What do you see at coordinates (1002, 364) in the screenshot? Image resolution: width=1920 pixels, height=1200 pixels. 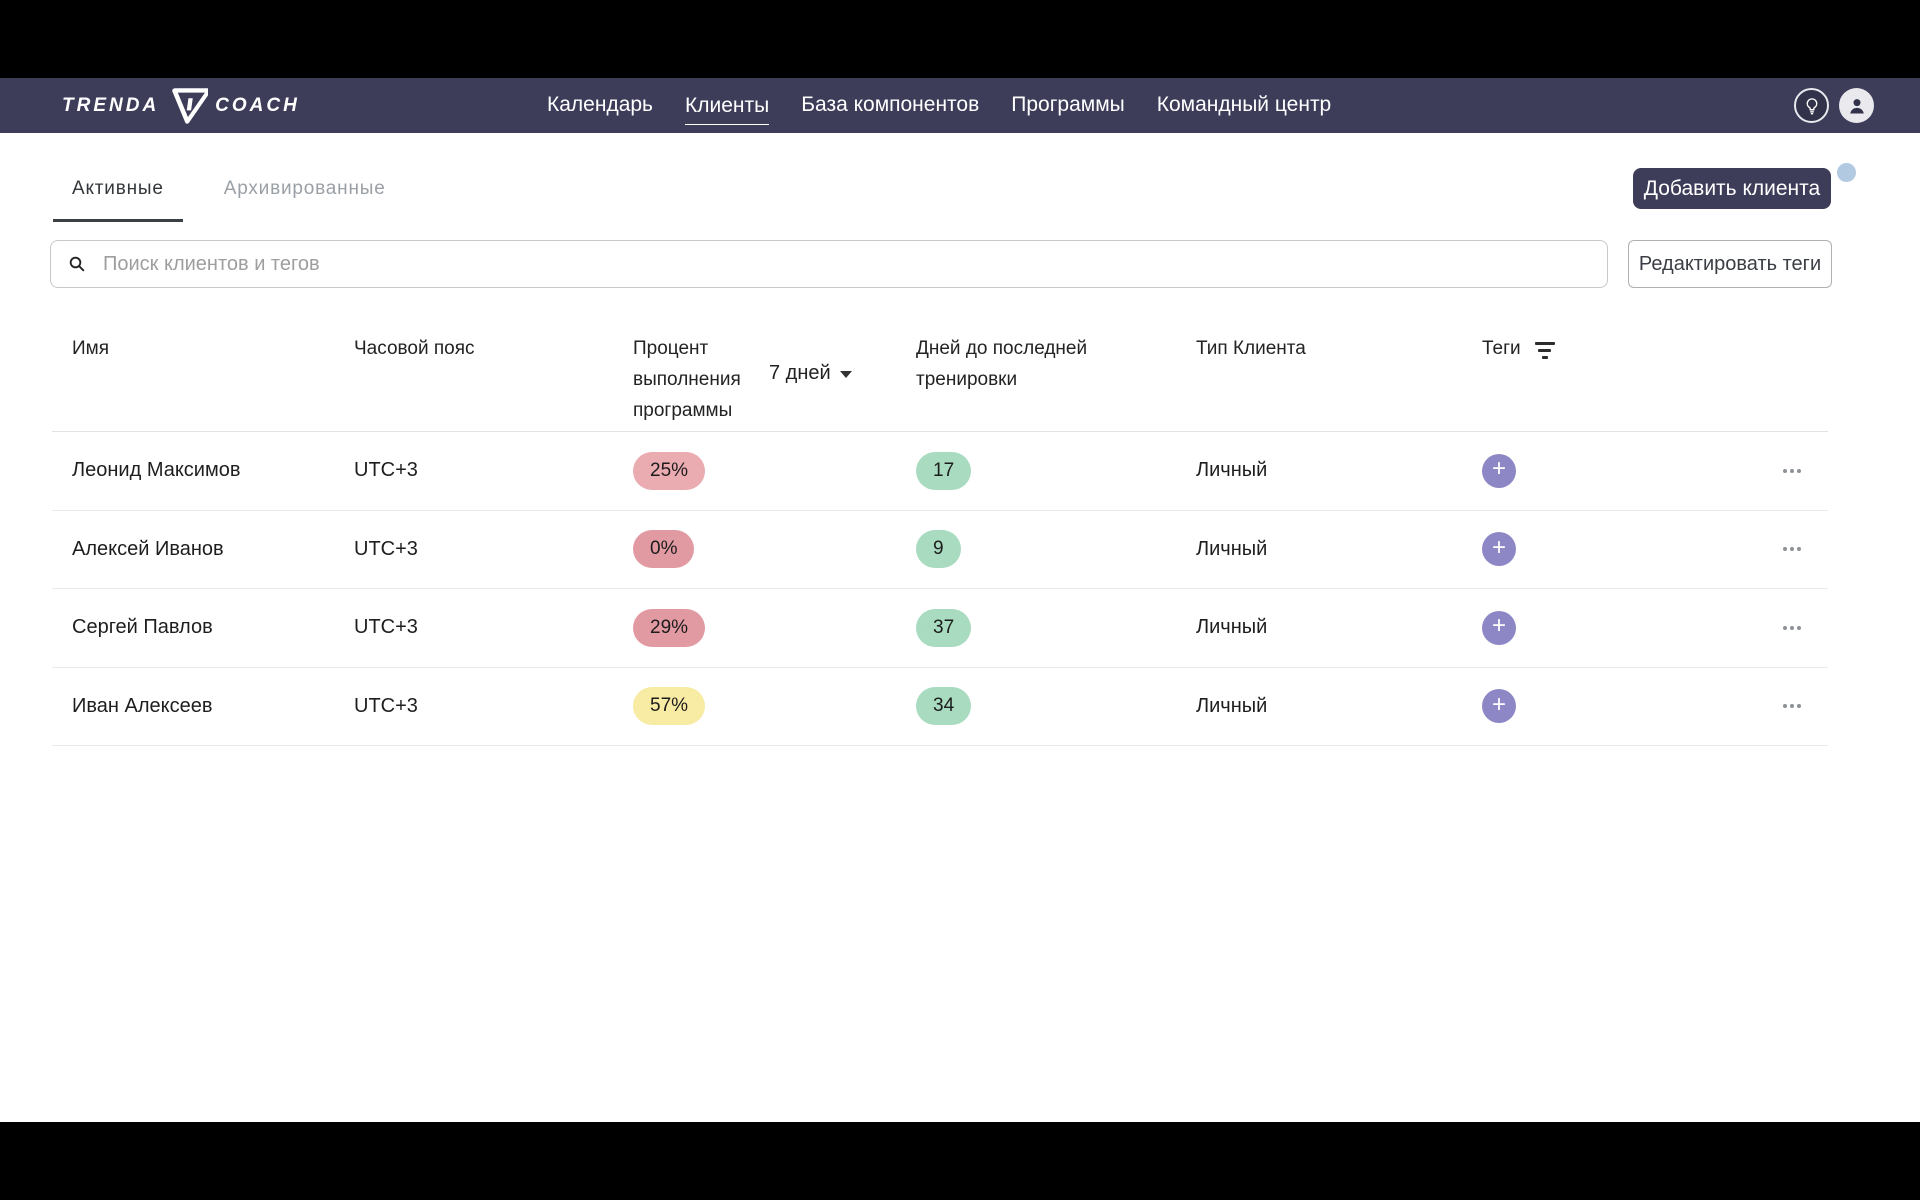 I see `col-header-days: Дней до последней тренировки` at bounding box center [1002, 364].